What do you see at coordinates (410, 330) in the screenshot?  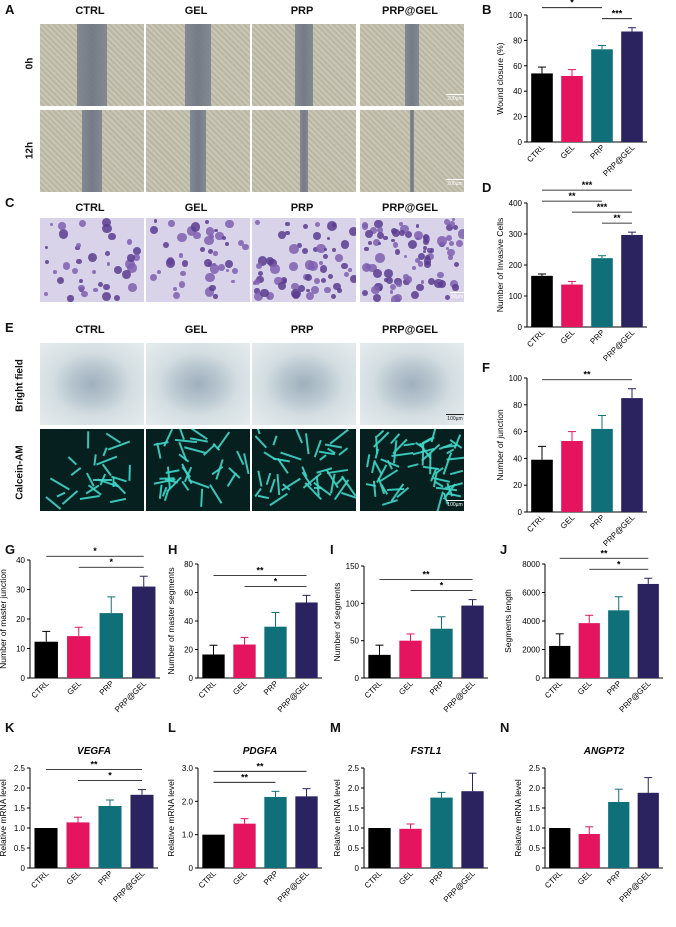 I see `panel-e-col-prpgel: PRP@GEL` at bounding box center [410, 330].